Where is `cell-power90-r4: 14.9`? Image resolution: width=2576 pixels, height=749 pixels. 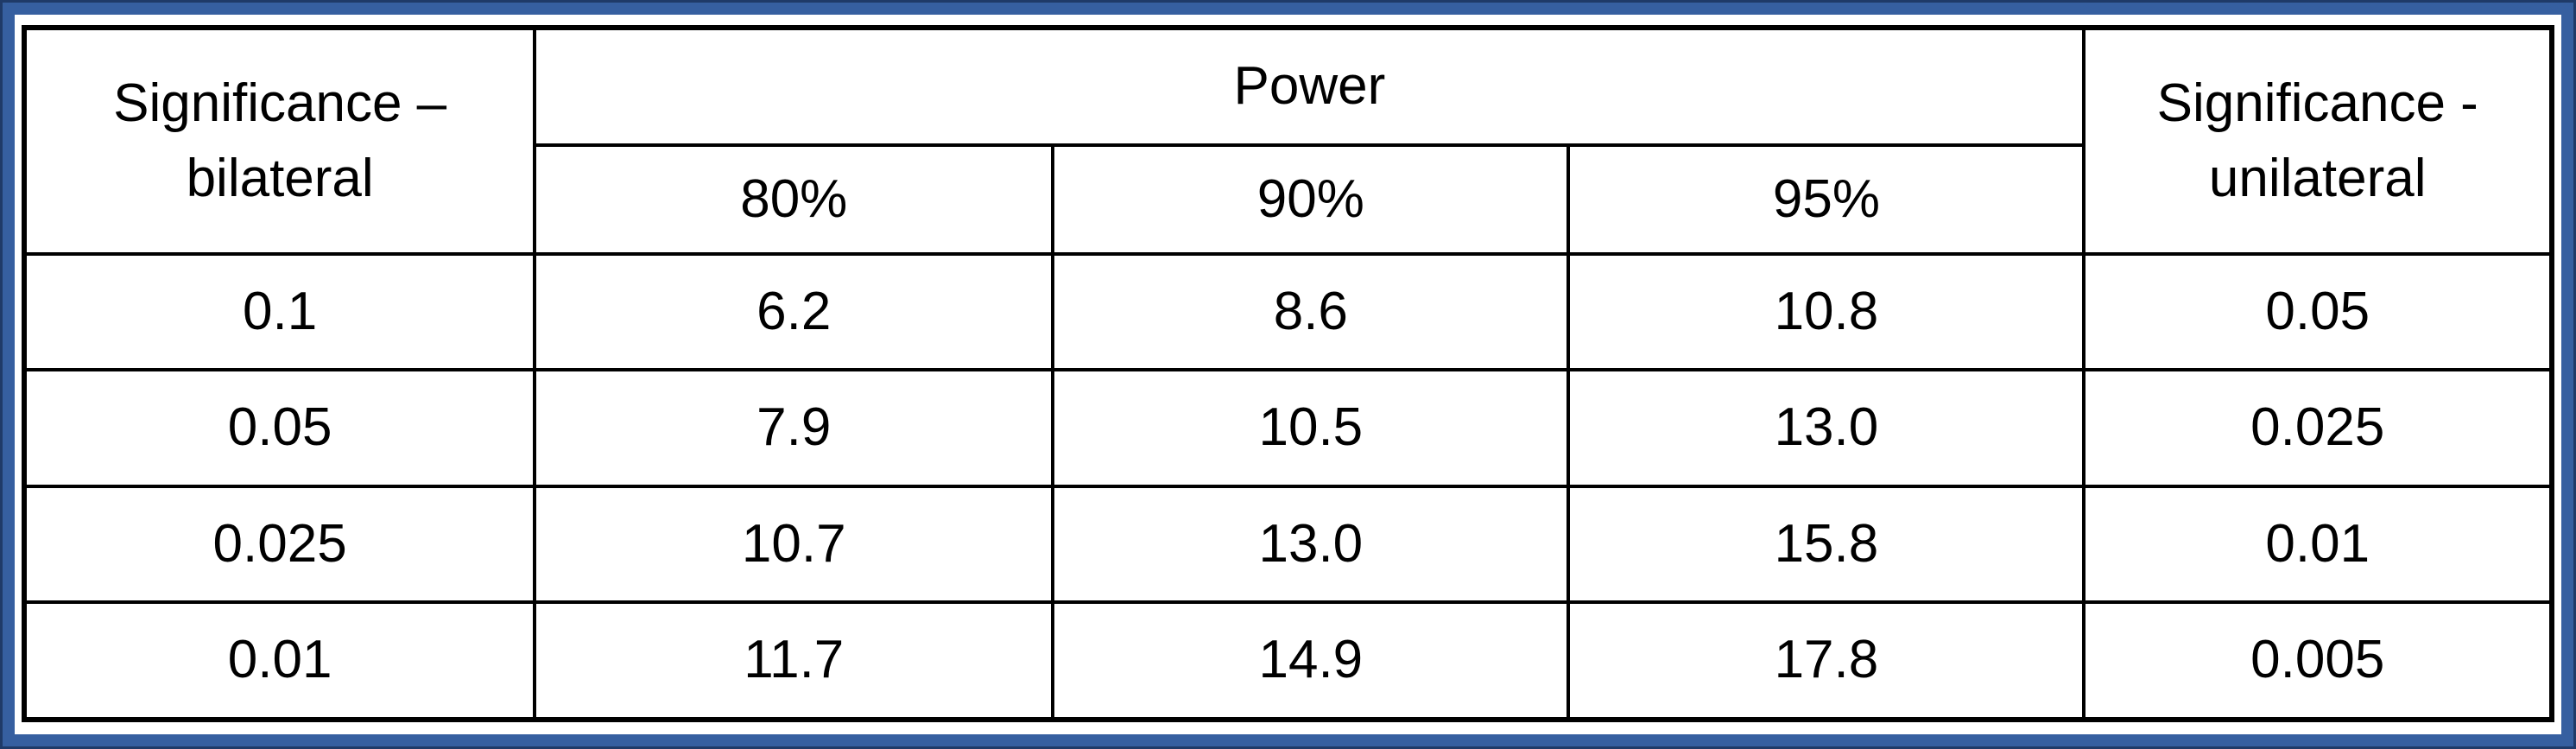 cell-power90-r4: 14.9 is located at coordinates (1311, 660).